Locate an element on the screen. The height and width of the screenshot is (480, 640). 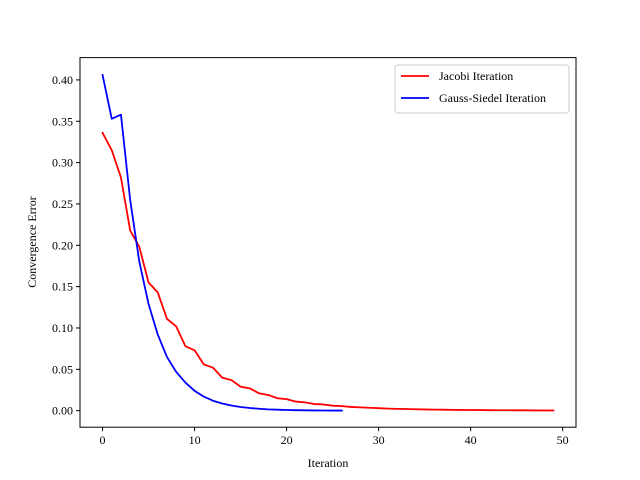
legend: Jacobi Iteration Gauss-Siedel Iteration is located at coordinates (482, 89).